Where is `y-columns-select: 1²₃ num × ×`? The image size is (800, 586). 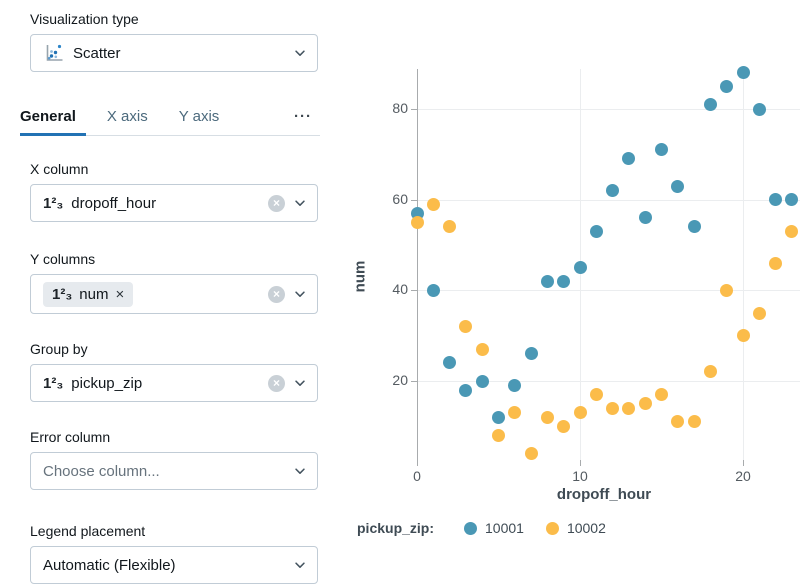 y-columns-select: 1²₃ num × × is located at coordinates (174, 294).